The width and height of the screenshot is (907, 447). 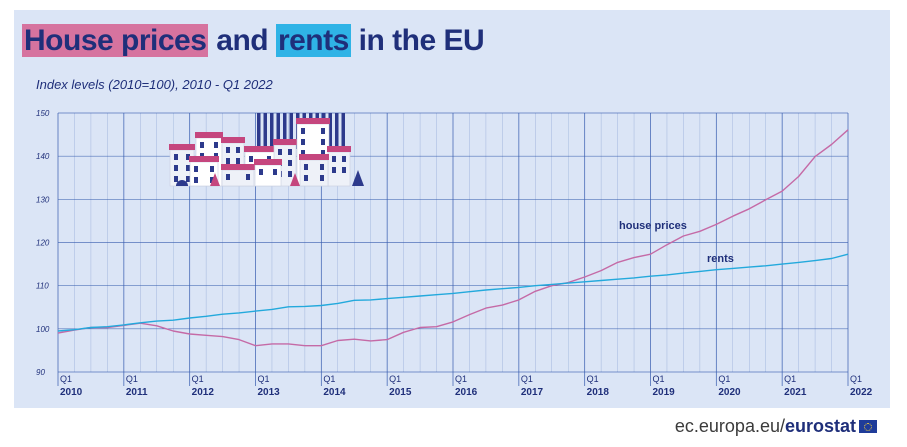 I want to click on x-tick-year-label: 2018, so click(x=598, y=392).